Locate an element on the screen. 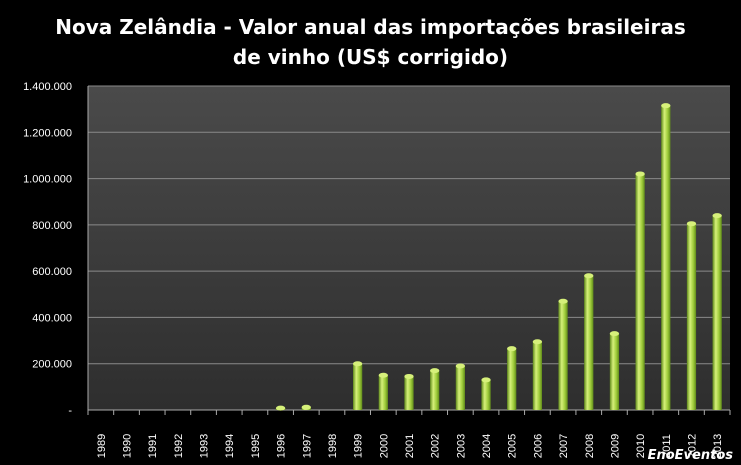 The height and width of the screenshot is (465, 741). x-tick-label: 2000 is located at coordinates (384, 446).